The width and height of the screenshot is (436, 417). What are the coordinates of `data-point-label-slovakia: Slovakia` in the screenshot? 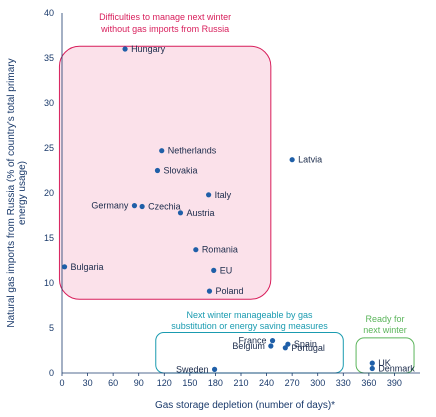 It's located at (180, 171).